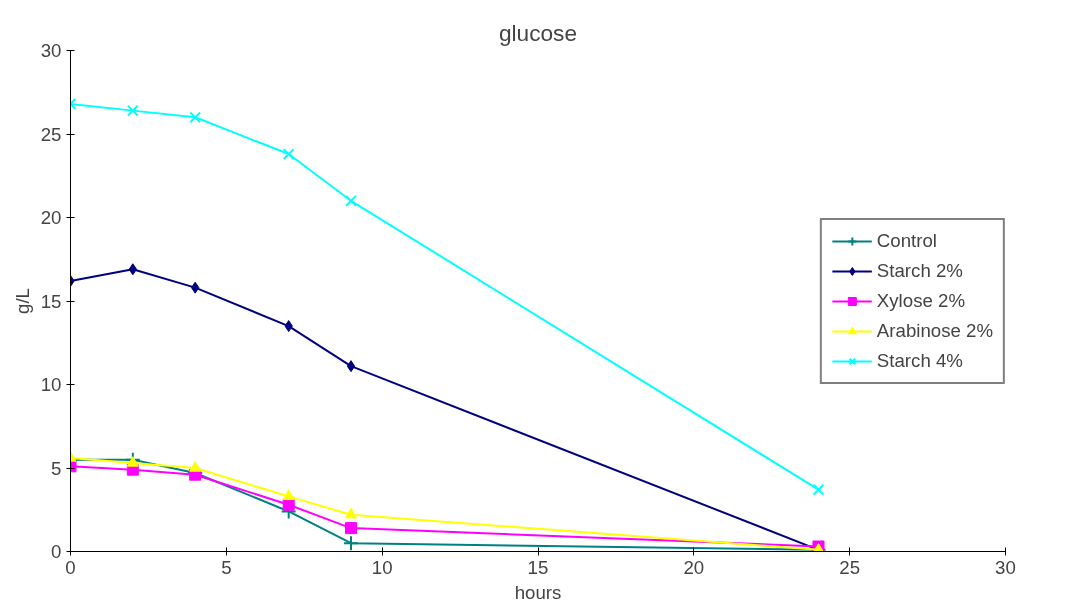  Describe the element at coordinates (51, 134) in the screenshot. I see `y-tick-label: 25` at that location.